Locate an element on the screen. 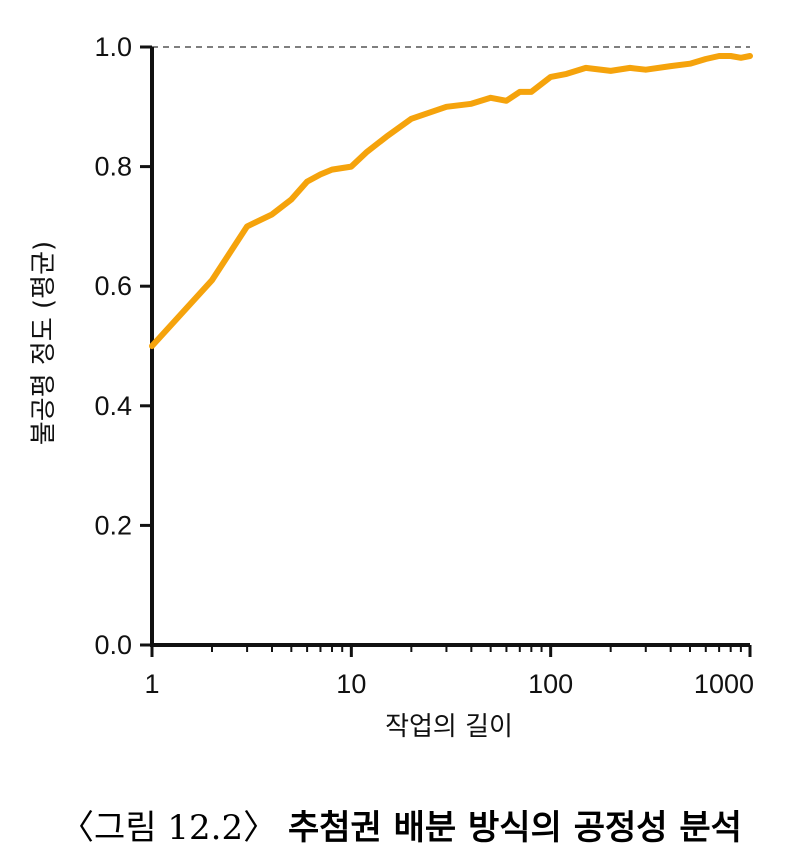 This screenshot has width=802, height=862. caption-title: 추첨권 배분 방식의 공정성 분석 is located at coordinates (514, 828).